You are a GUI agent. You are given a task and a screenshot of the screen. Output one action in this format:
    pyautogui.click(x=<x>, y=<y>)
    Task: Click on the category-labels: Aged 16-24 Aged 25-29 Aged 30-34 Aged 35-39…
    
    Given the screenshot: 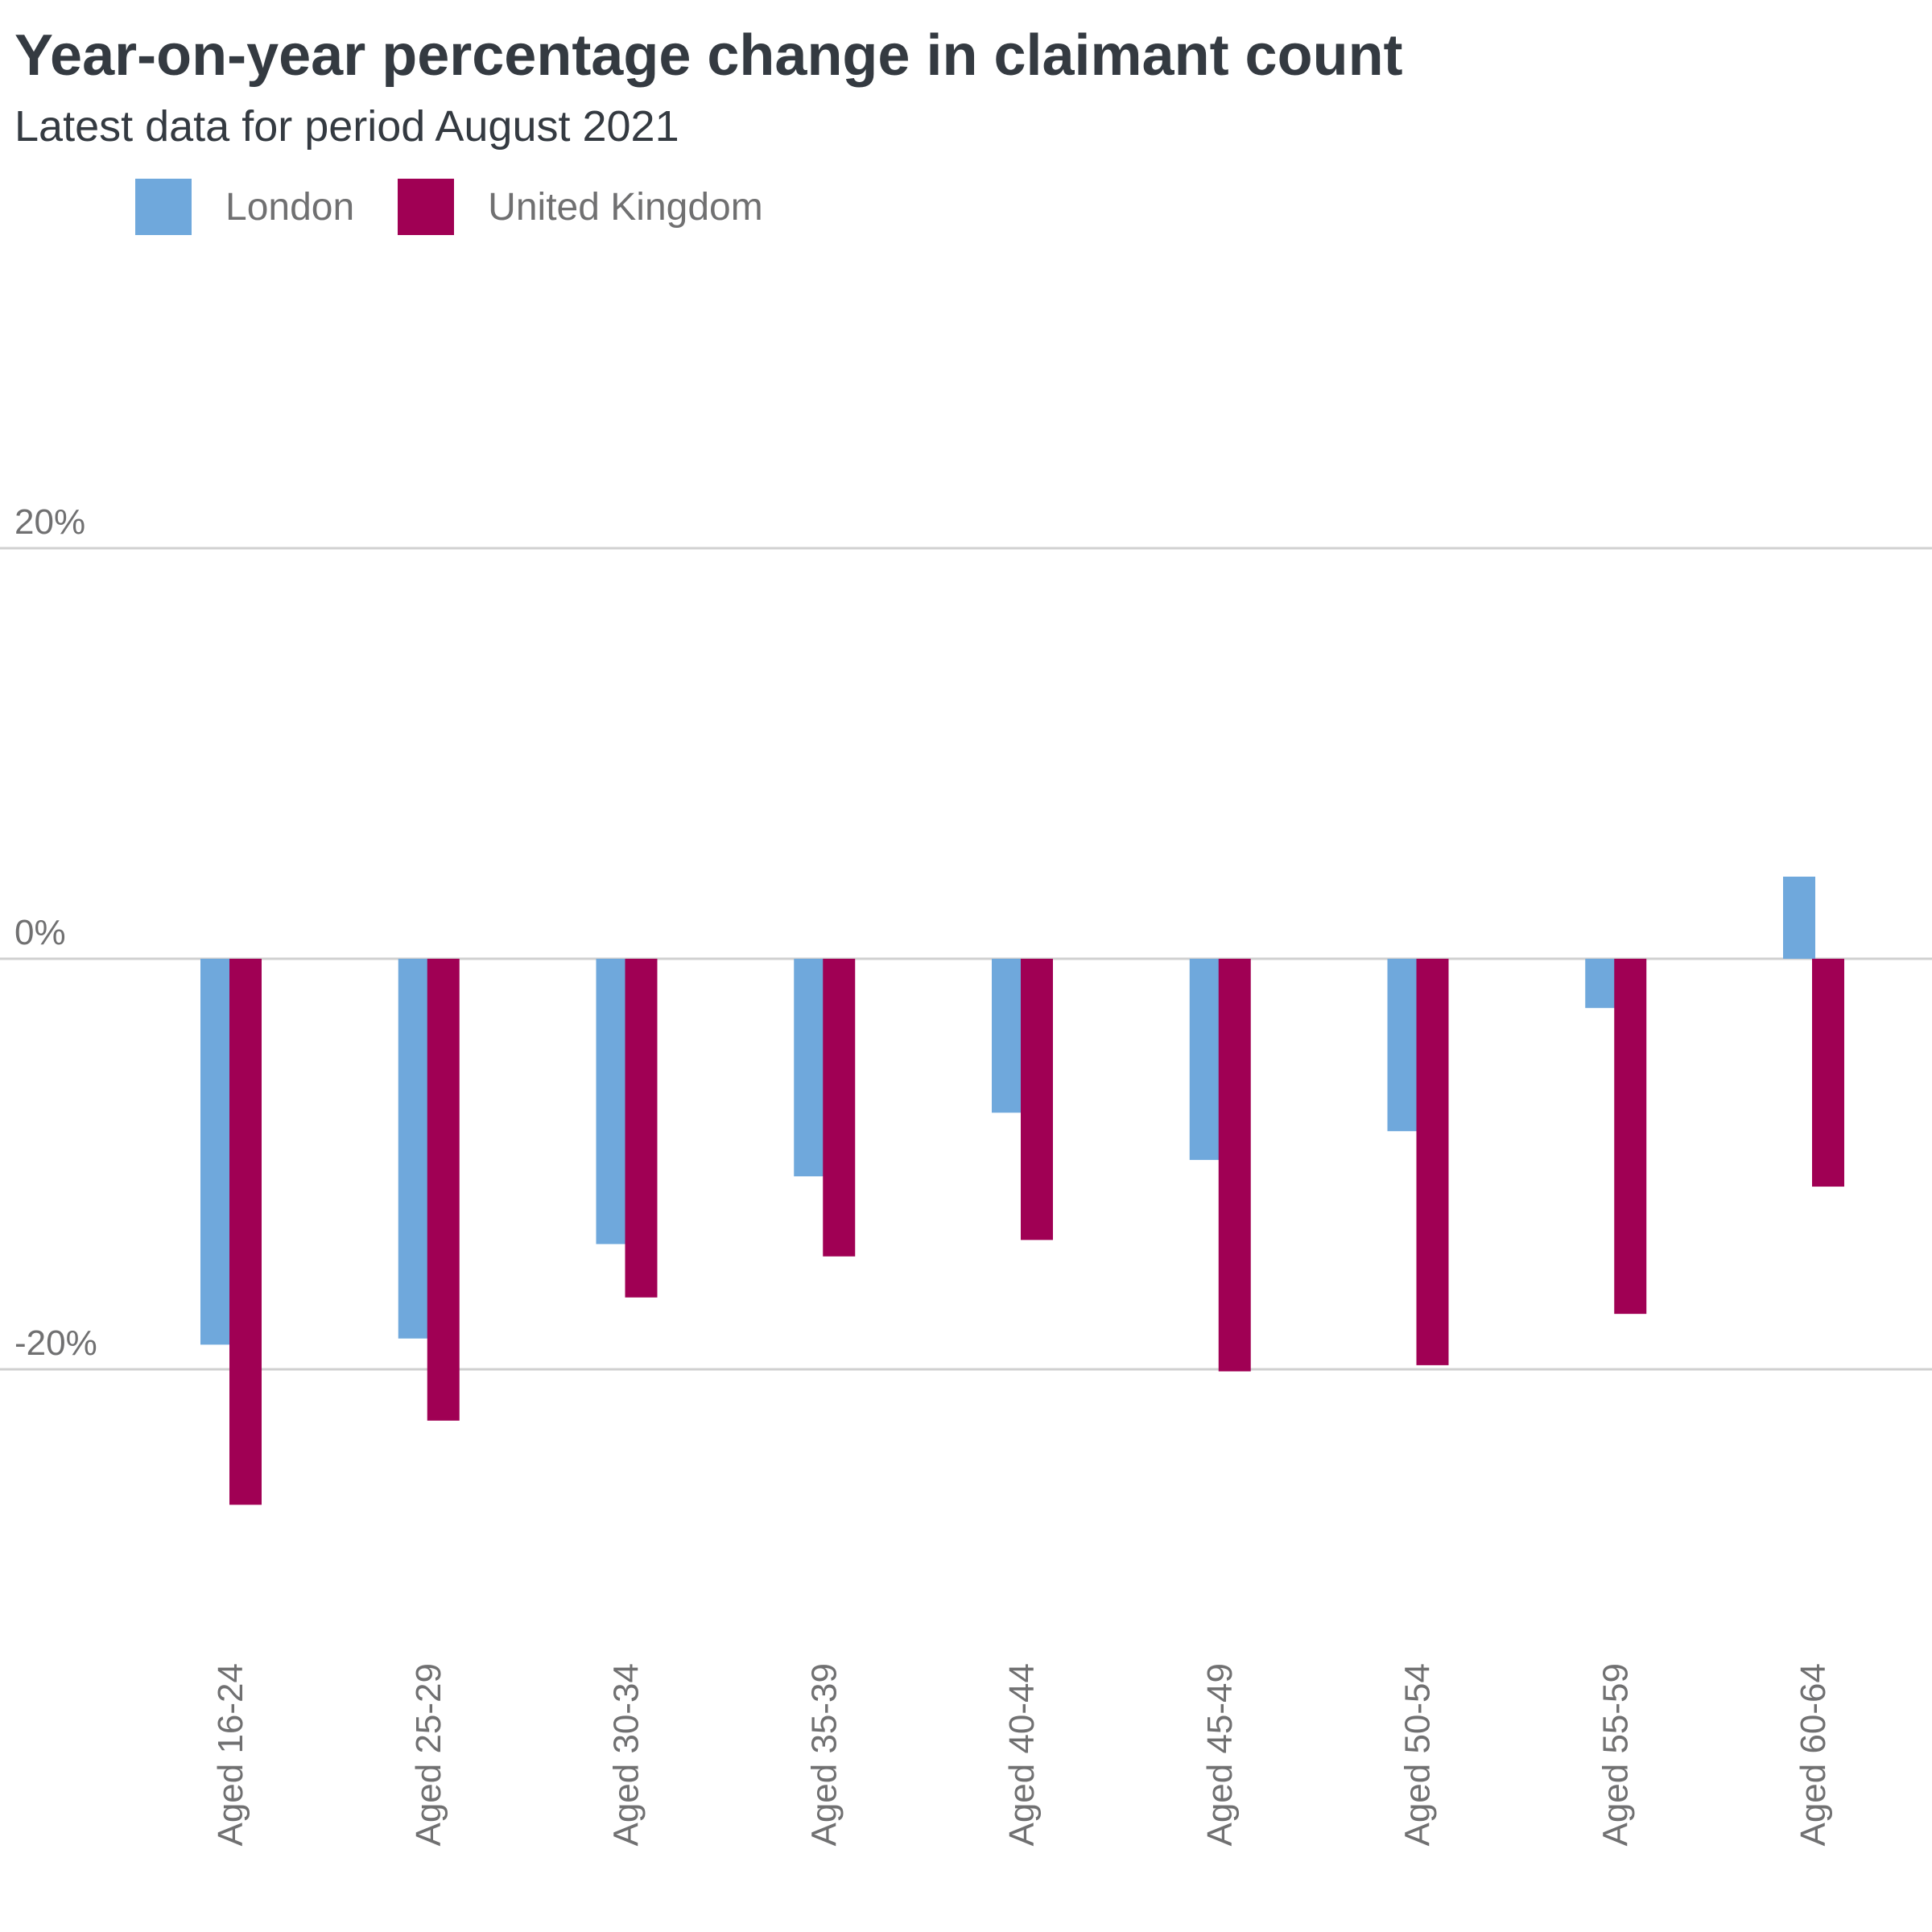 What is the action you would take?
    pyautogui.click(x=1022, y=1755)
    